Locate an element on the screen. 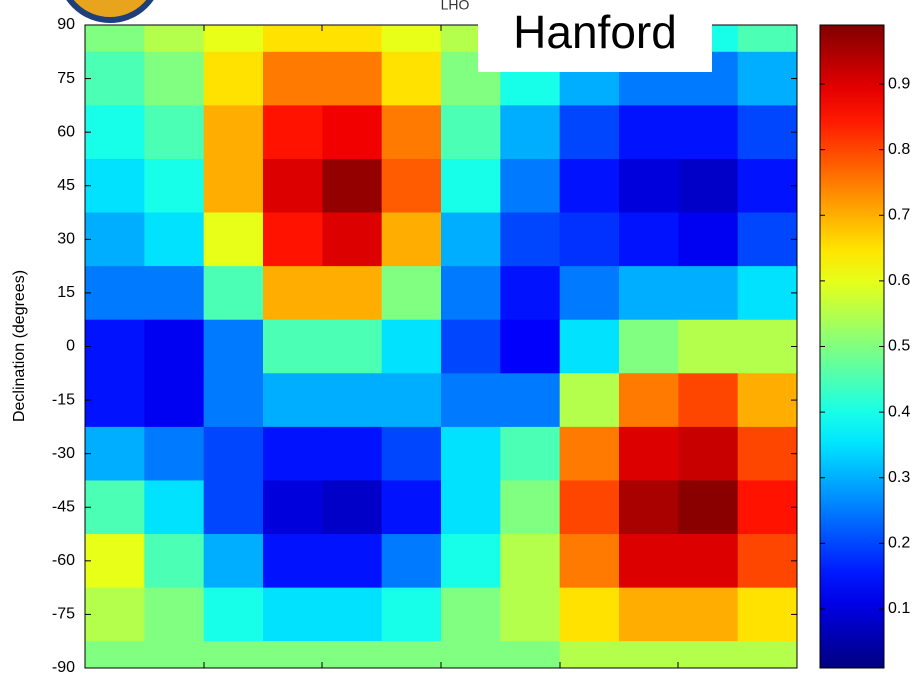 The width and height of the screenshot is (924, 676). y-tick-label: -75 is located at coordinates (63, 614).